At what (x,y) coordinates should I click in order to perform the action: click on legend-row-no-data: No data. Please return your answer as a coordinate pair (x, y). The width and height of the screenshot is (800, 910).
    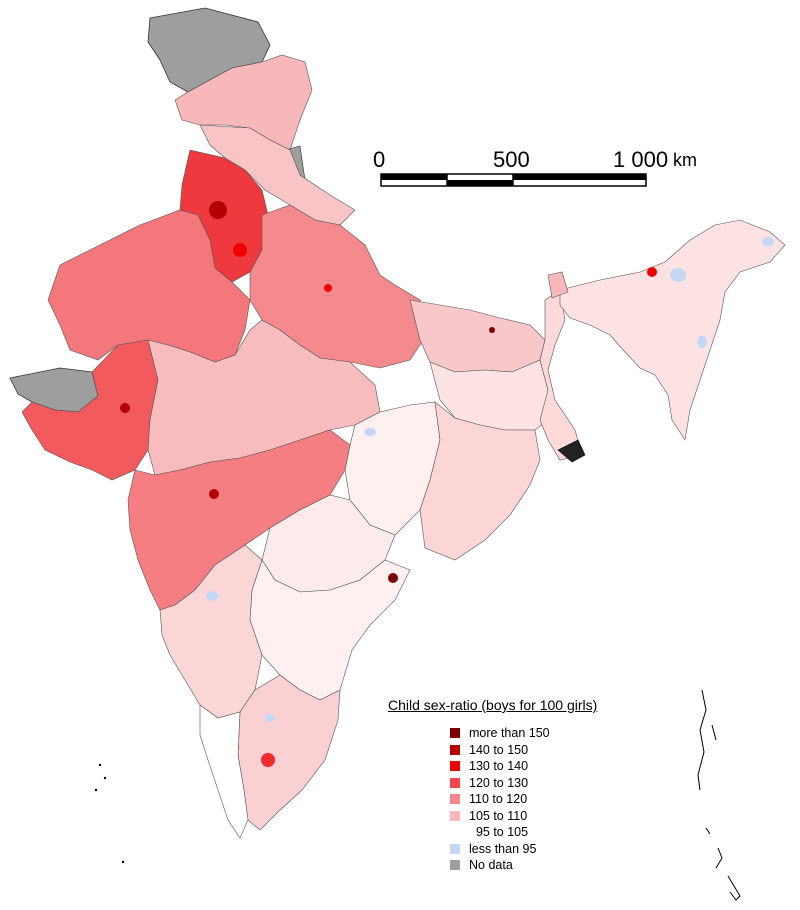
    Looking at the image, I should click on (539, 865).